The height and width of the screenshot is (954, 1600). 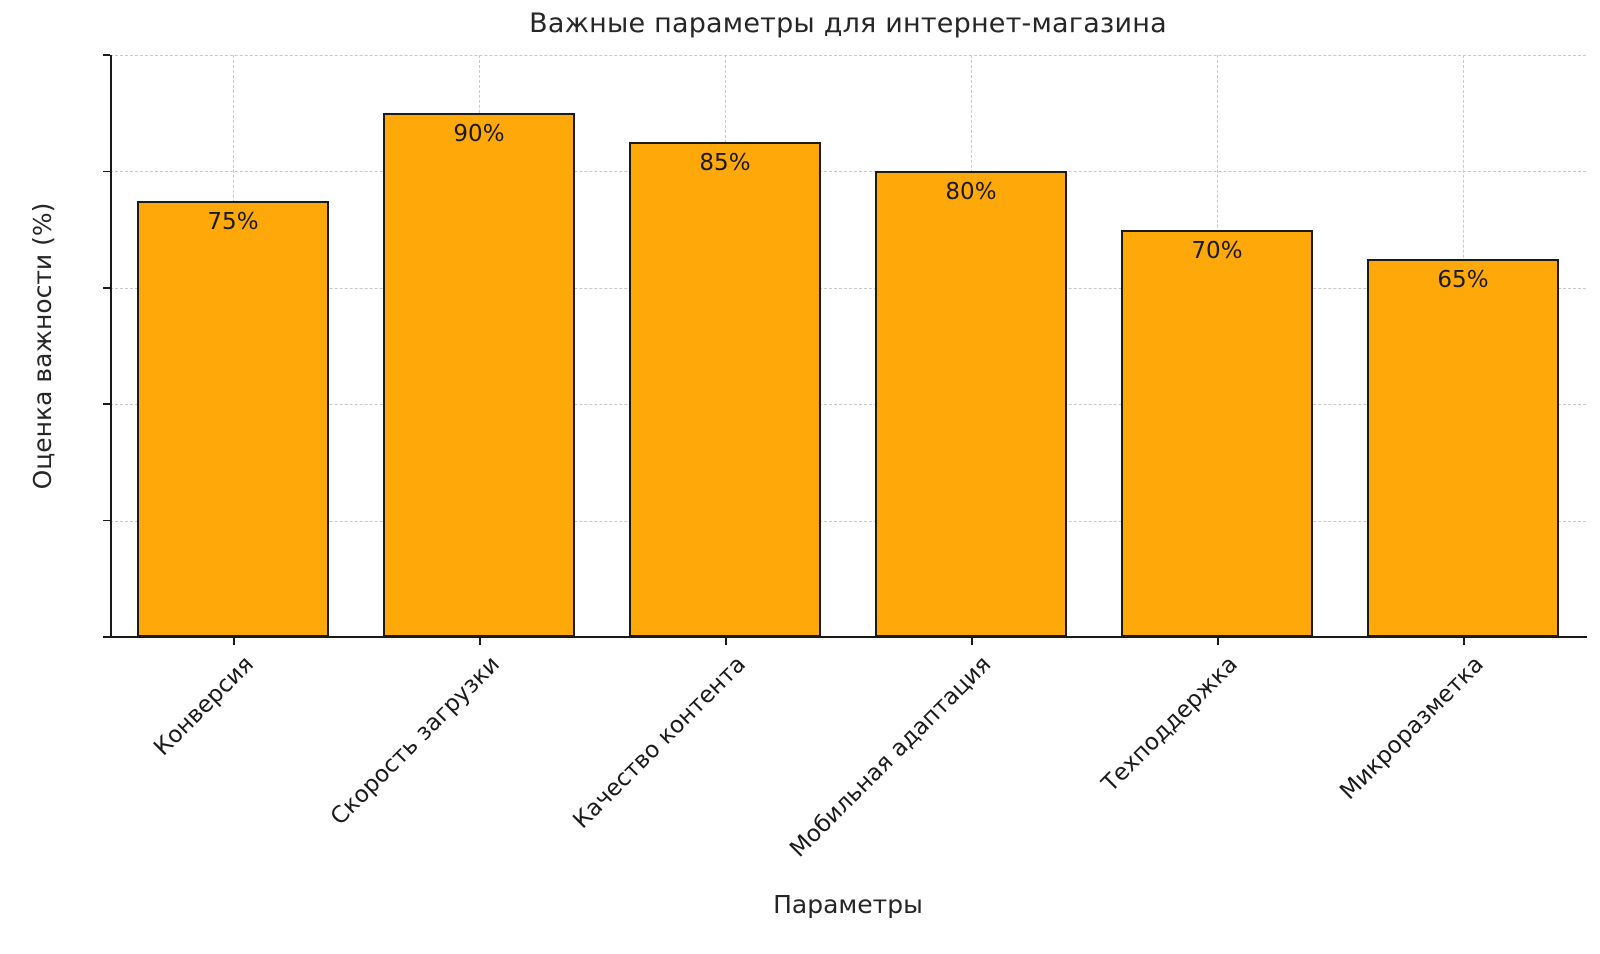 What do you see at coordinates (891, 757) in the screenshot?
I see `x-tick-label: Мобильная адаптация` at bounding box center [891, 757].